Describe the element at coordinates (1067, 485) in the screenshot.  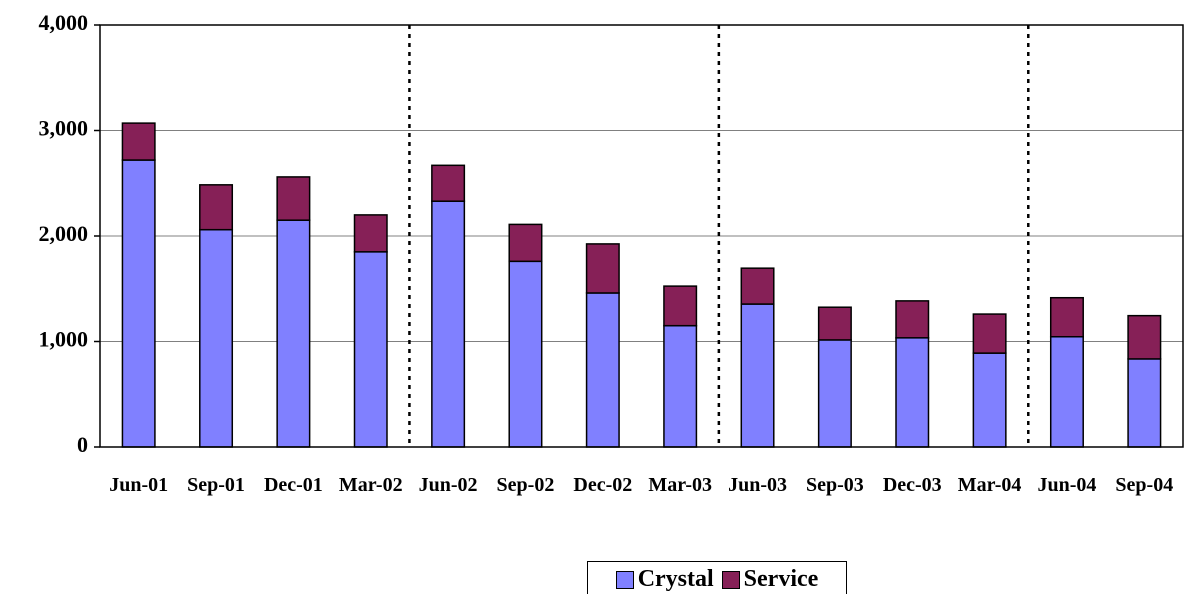
I see `x-tick-label: Jun-04` at that location.